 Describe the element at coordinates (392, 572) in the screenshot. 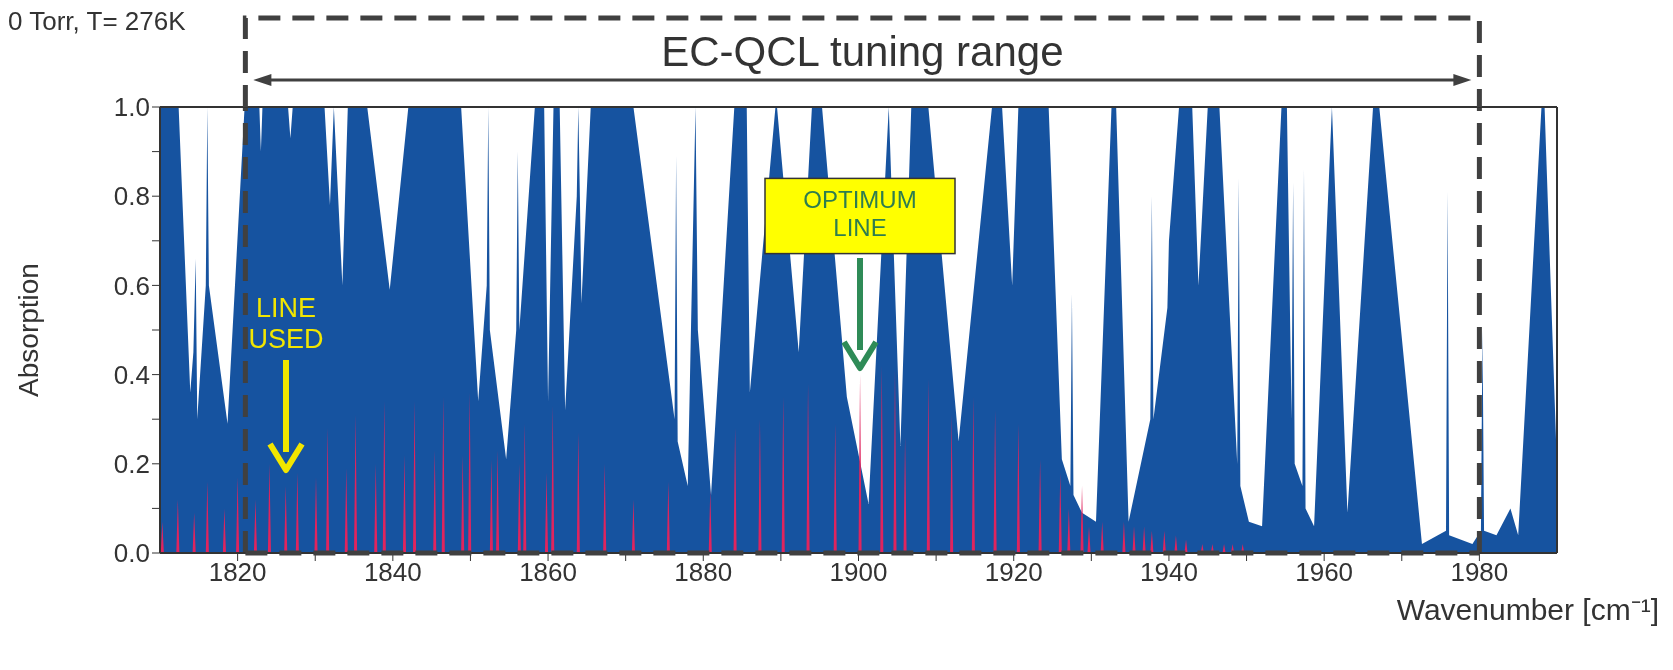

I see `x-tick-label: 1840` at that location.